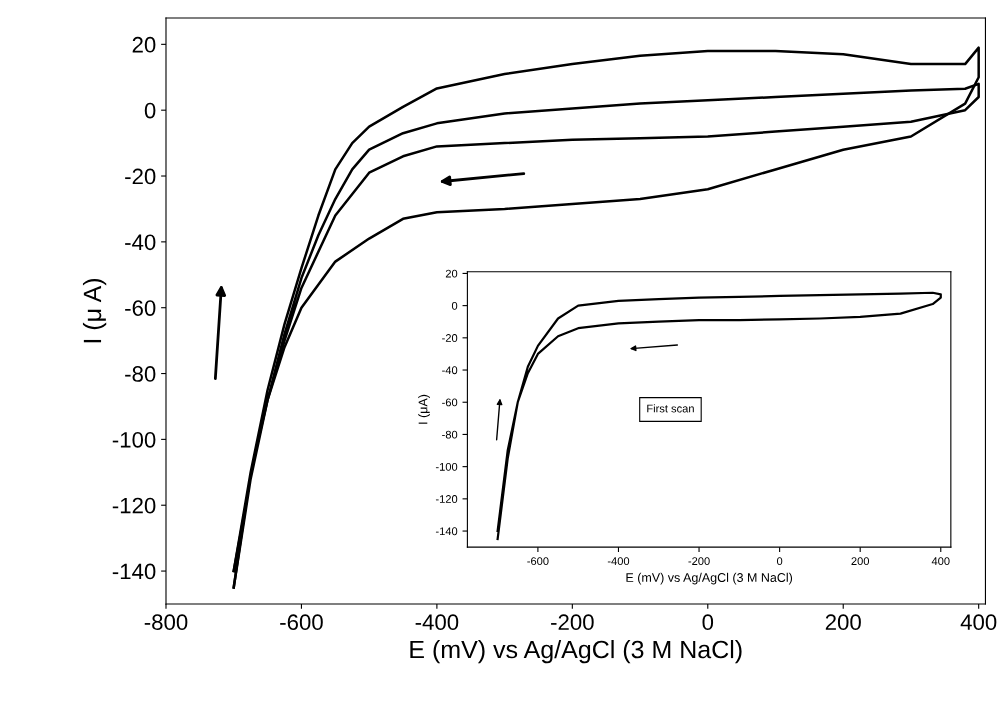 The height and width of the screenshot is (706, 1003). What do you see at coordinates (670, 408) in the screenshot?
I see `annotation: First scan` at bounding box center [670, 408].